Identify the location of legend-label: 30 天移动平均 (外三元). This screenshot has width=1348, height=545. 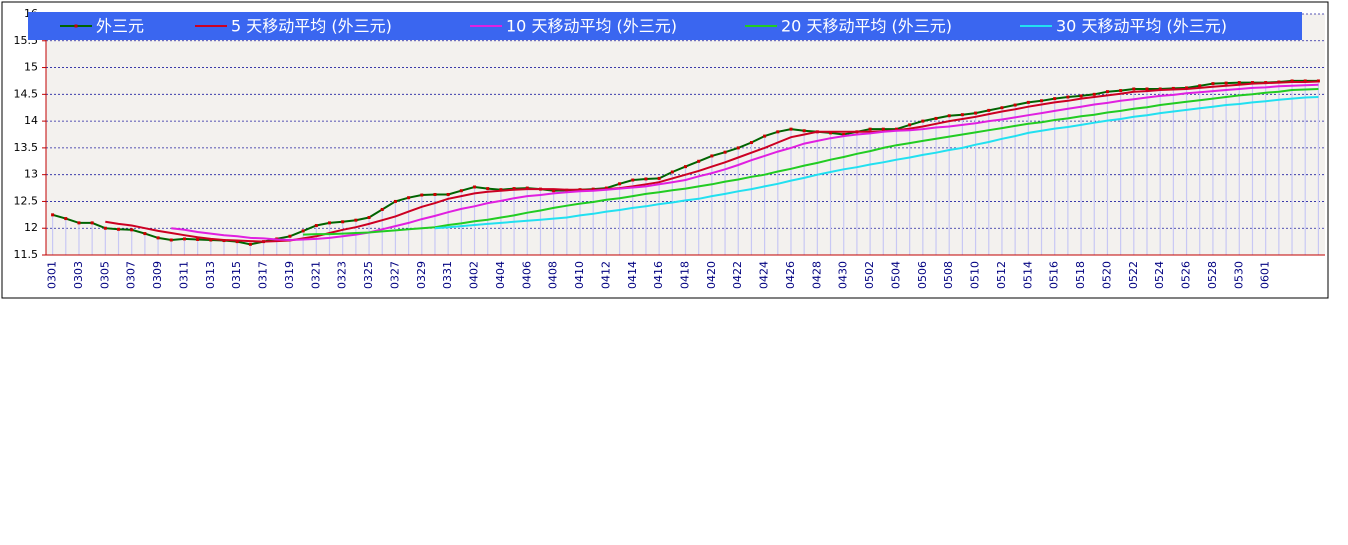
(1141, 26).